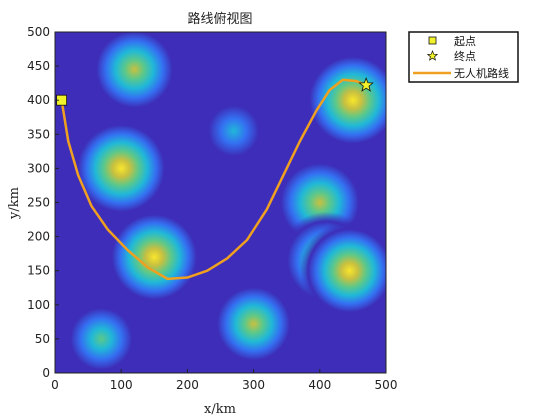 This screenshot has width=560, height=420. I want to click on x-tick-label: 400, so click(319, 385).